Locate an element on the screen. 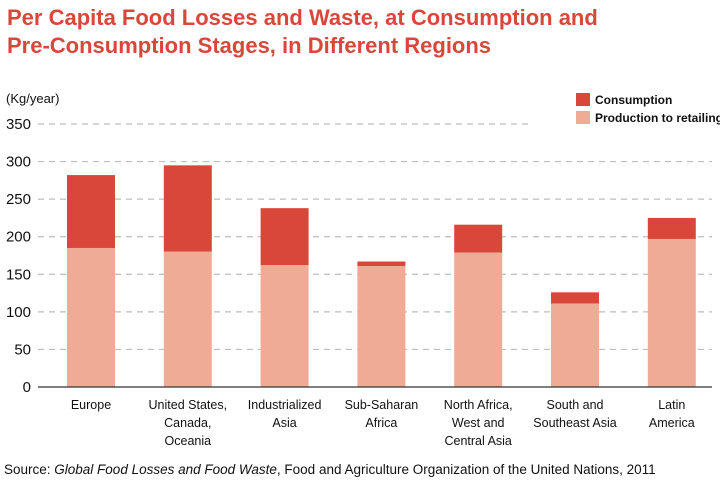  x-tick-label-line: Oceania is located at coordinates (188, 441).